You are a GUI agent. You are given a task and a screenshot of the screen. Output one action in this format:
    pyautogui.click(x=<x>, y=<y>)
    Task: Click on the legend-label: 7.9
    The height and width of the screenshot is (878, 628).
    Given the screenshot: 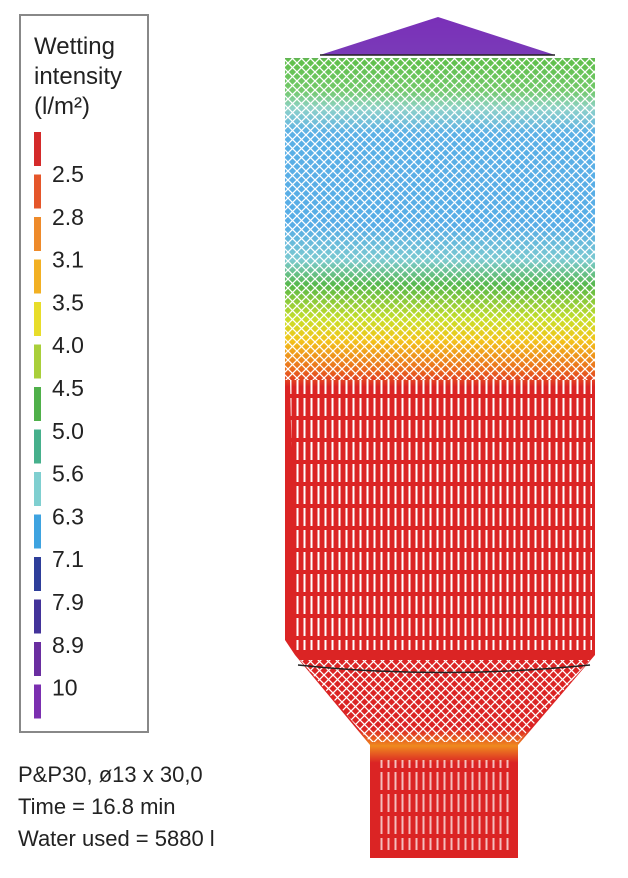 What is the action you would take?
    pyautogui.click(x=68, y=602)
    